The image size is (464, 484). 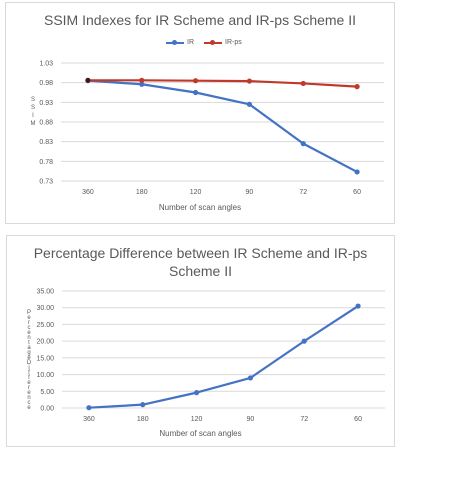 I want to click on y-tick-label: 15.00, so click(x=45, y=358).